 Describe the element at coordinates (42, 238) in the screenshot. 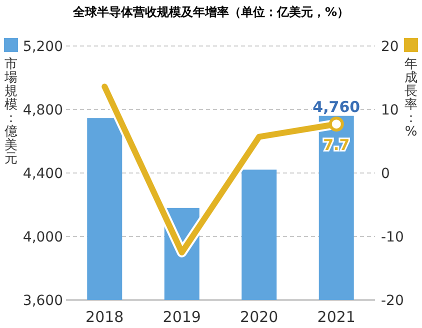

I see `y-tick-label: 4,000` at that location.